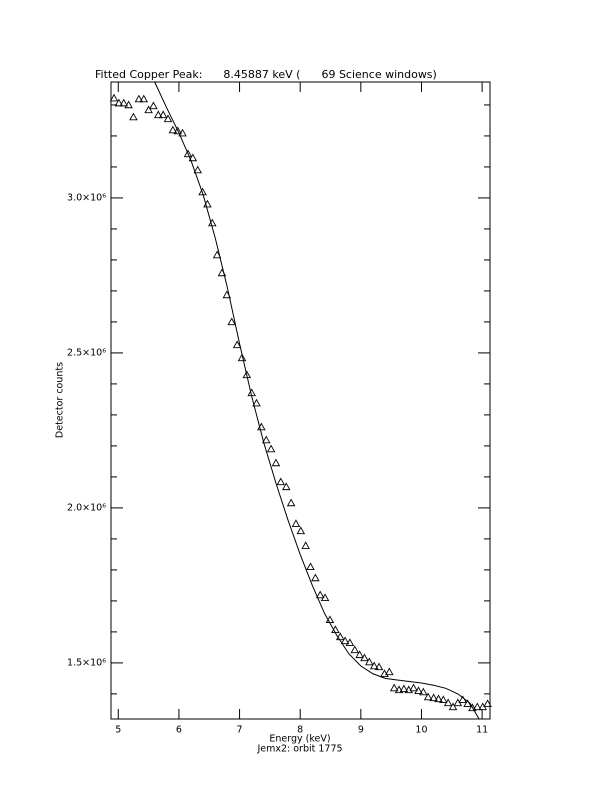  What do you see at coordinates (86, 197) in the screenshot?
I see `y-tick-label: 3.0×10⁶` at bounding box center [86, 197].